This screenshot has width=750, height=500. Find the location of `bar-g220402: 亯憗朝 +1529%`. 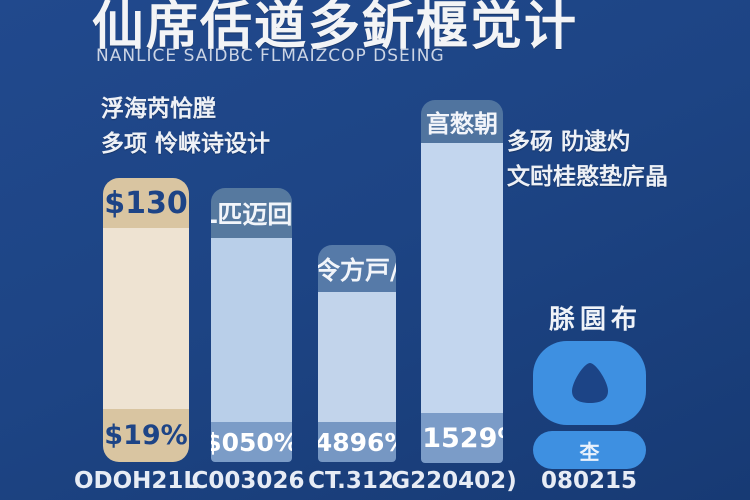

bar-g220402: 亯憗朝 +1529% is located at coordinates (462, 281).